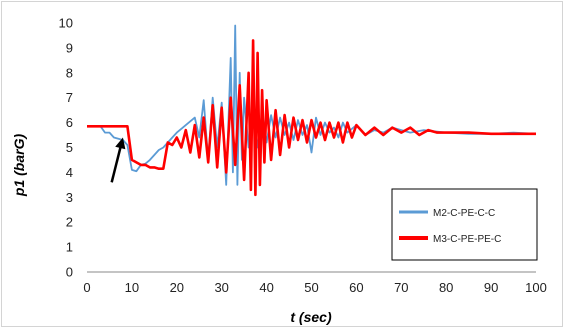 The width and height of the screenshot is (566, 330). What do you see at coordinates (69, 247) in the screenshot?
I see `y-tick-label: 1` at bounding box center [69, 247].